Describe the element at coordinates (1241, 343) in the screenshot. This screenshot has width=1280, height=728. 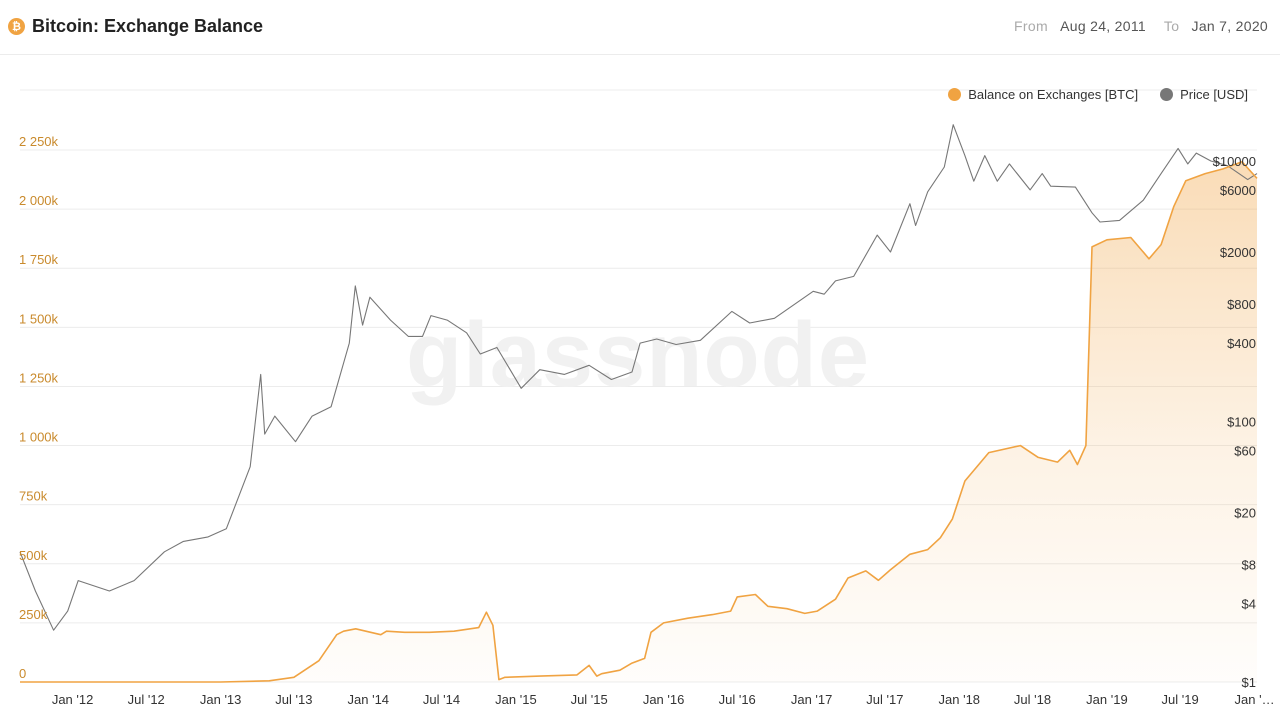
I see `y-right-tick-label: $400` at that location.